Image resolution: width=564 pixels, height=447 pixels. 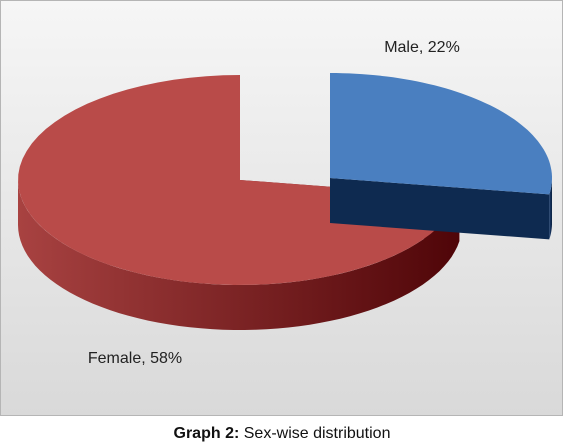 I want to click on caption-label: Graph 2:, so click(x=206, y=433).